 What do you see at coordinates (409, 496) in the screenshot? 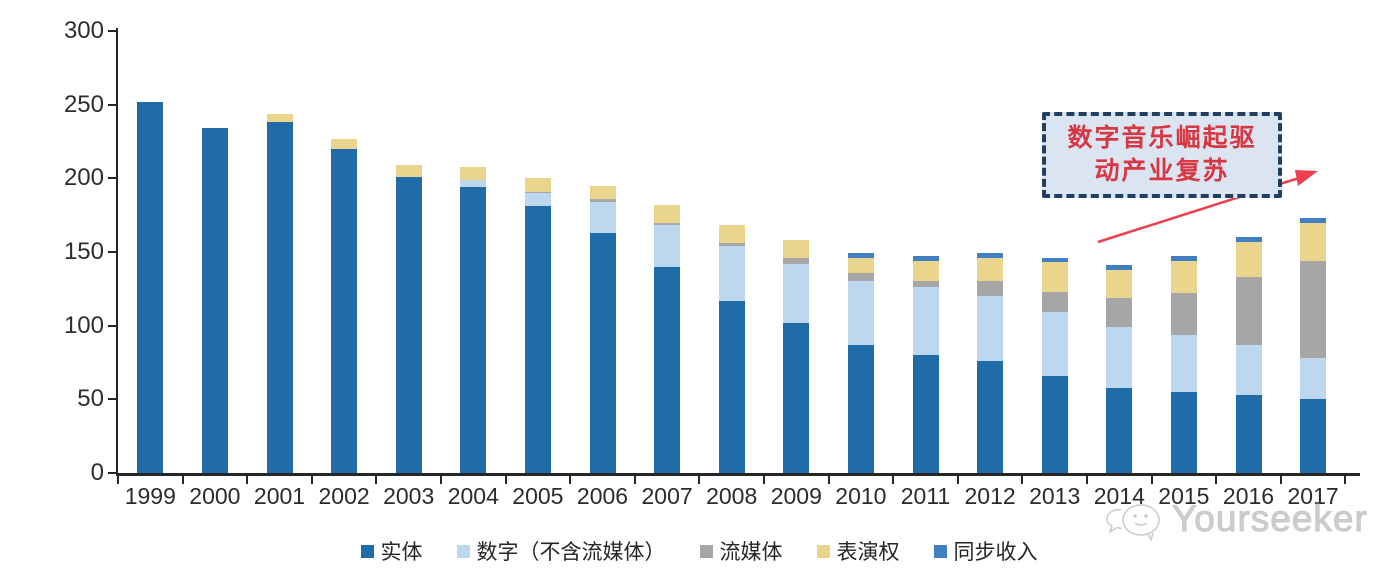
I see `x-axis-label: 2003` at bounding box center [409, 496].